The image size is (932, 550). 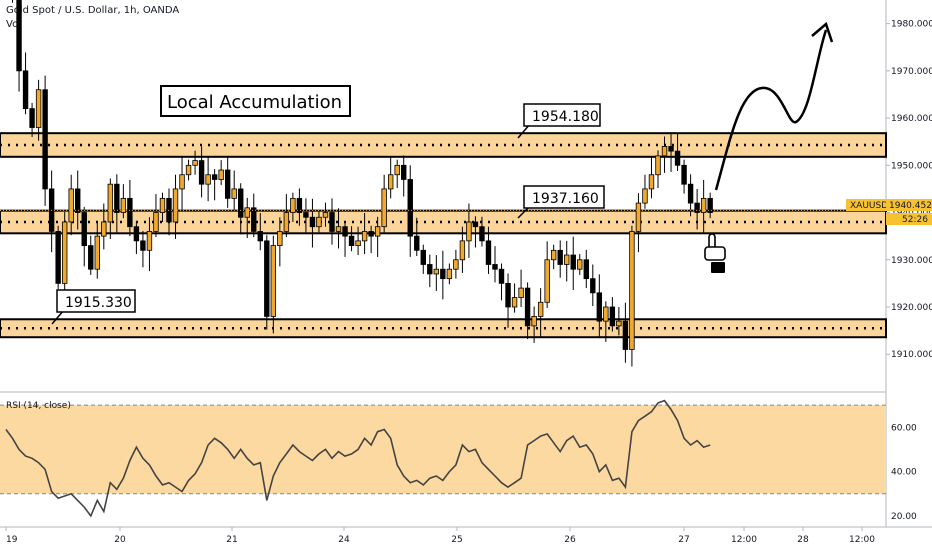 What do you see at coordinates (822, 32) in the screenshot?
I see `projection-arrowhead-icon` at bounding box center [822, 32].